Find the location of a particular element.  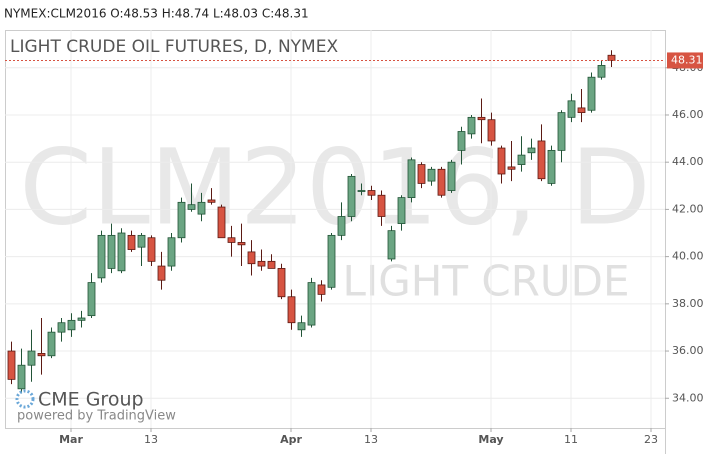

y-tick-label: 34.00 is located at coordinates (688, 397).